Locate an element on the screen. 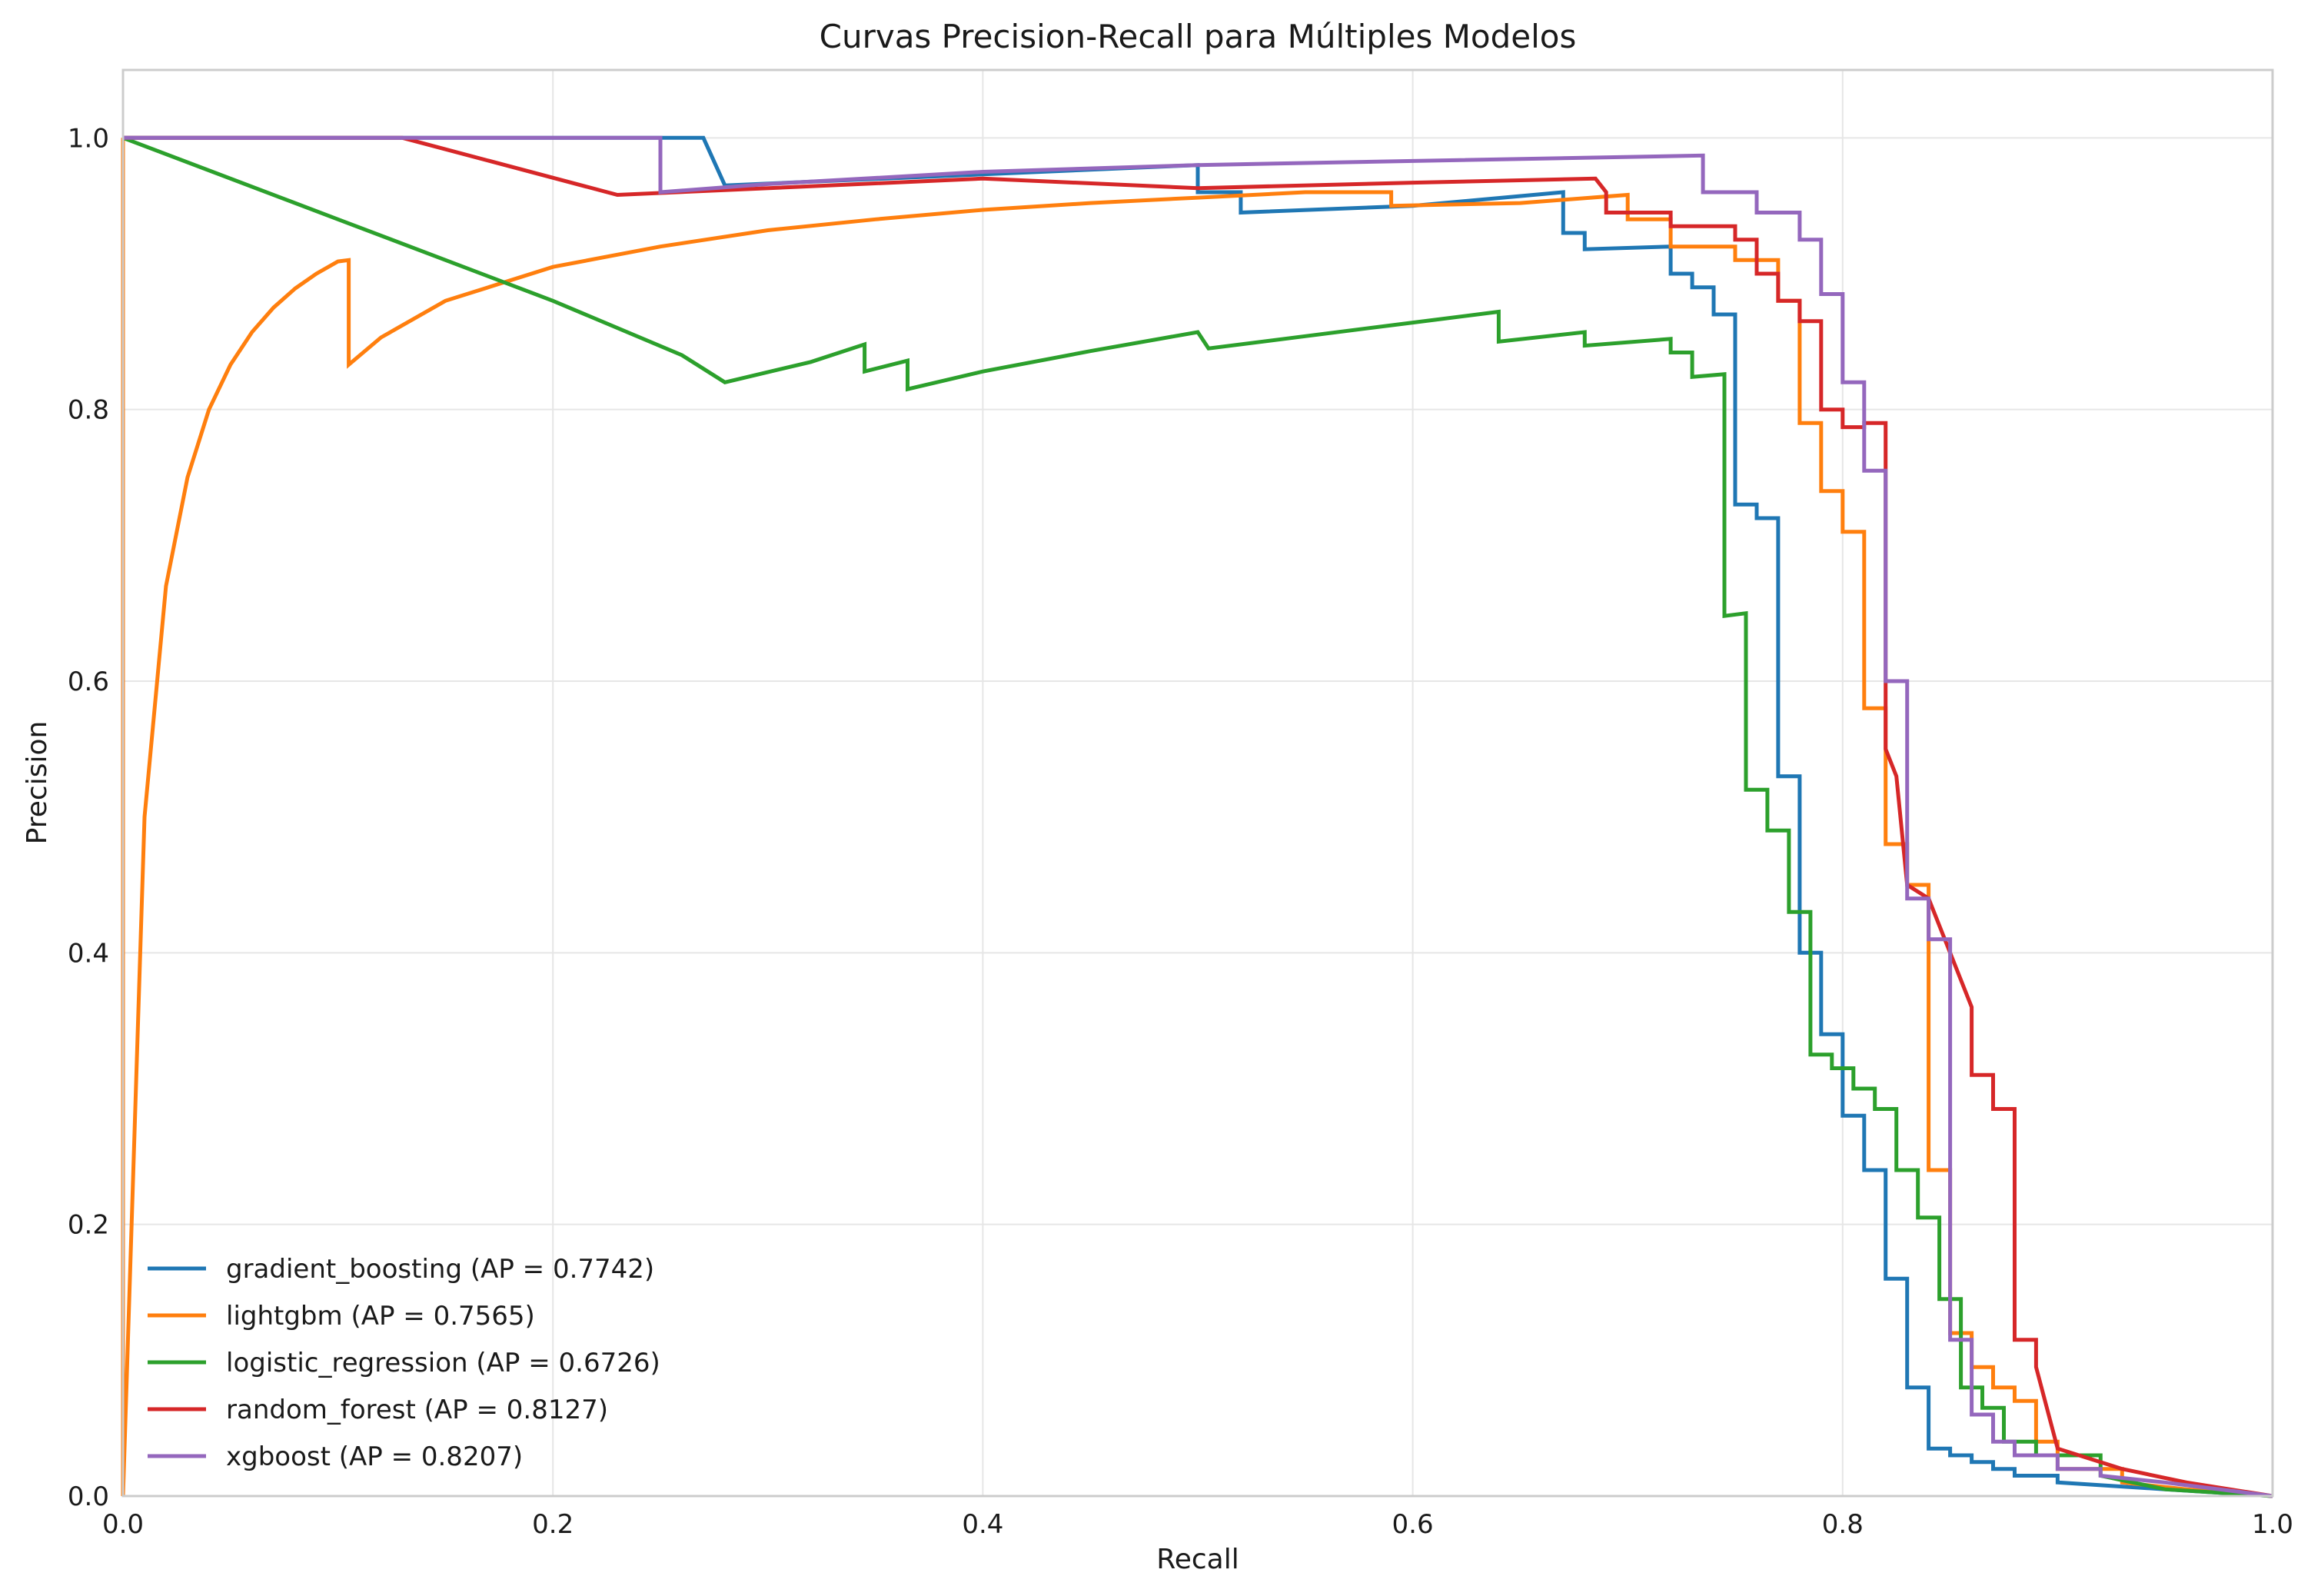 The height and width of the screenshot is (1596, 2311). x-tick-label: 0.4 is located at coordinates (982, 1524).